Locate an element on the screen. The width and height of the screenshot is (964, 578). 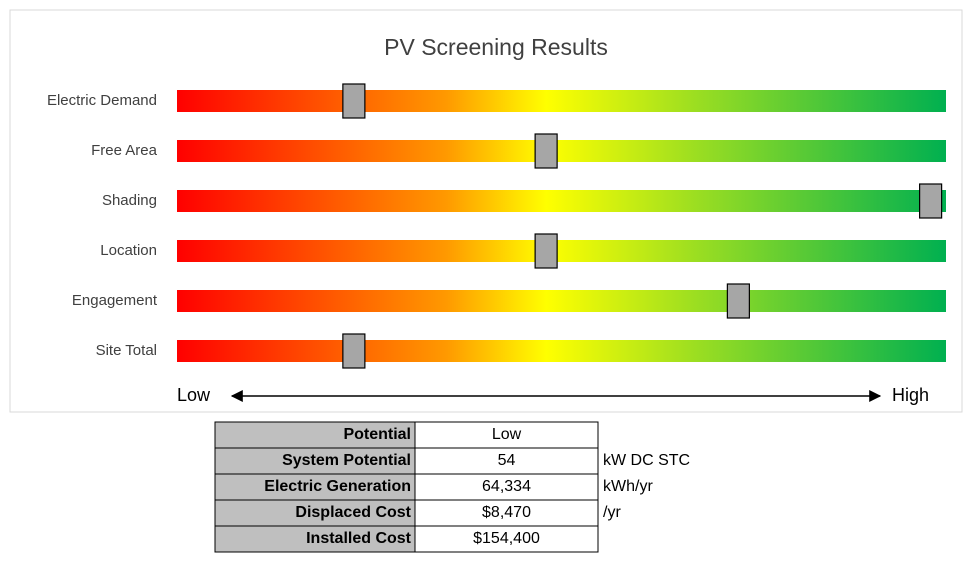
chart-title: PV Screening Results is located at coordinates (496, 47).